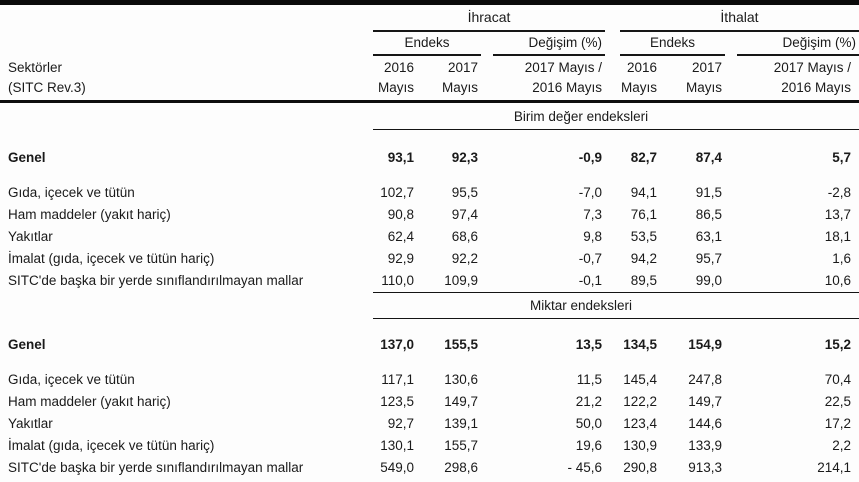 This screenshot has width=859, height=482. I want to click on cell-import-2016: 122,2, so click(640, 401).